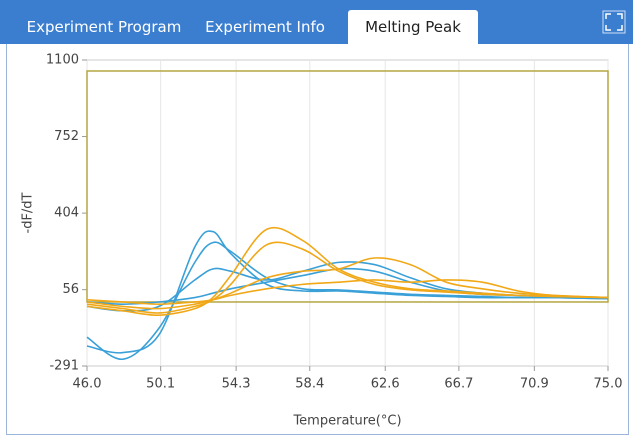 Image resolution: width=633 pixels, height=437 pixels. What do you see at coordinates (160, 384) in the screenshot?
I see `x-tick-label: 50.1` at bounding box center [160, 384].